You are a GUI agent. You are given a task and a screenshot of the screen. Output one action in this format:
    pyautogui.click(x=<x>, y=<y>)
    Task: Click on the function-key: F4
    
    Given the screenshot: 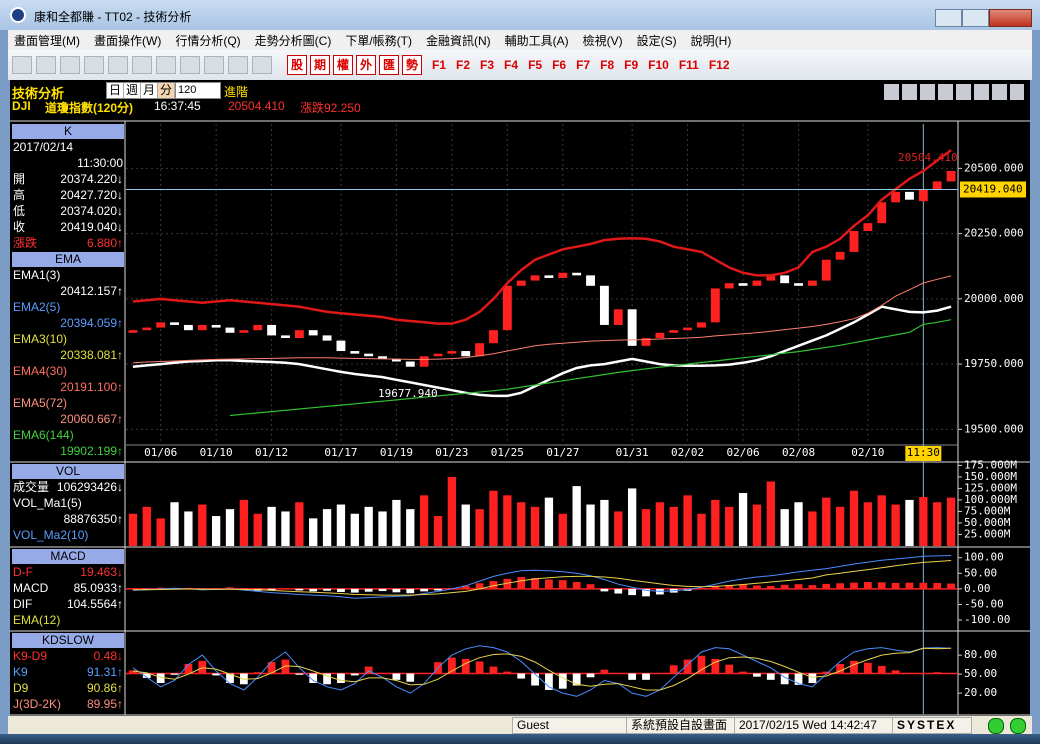 What is the action you would take?
    pyautogui.click(x=511, y=65)
    